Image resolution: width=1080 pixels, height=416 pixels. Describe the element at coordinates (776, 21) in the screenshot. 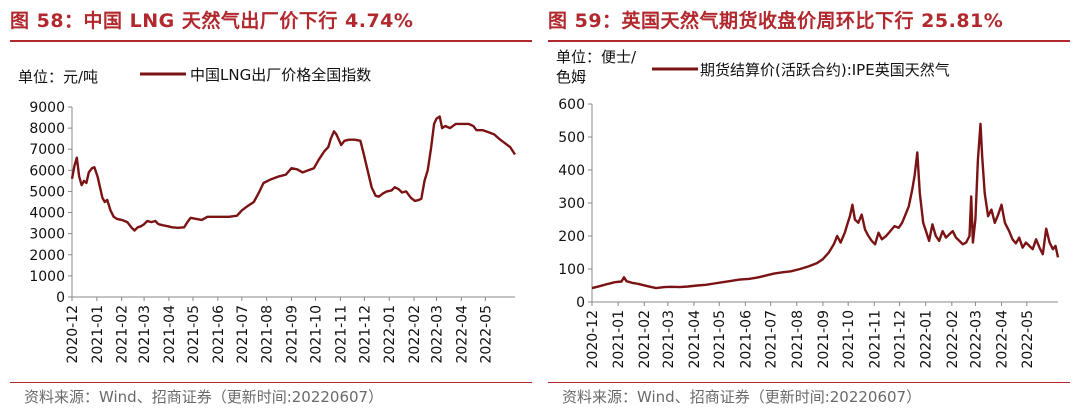

I see `figure-title: 图 59：英国天然气期货收盘价周环比下行 25.81%` at that location.